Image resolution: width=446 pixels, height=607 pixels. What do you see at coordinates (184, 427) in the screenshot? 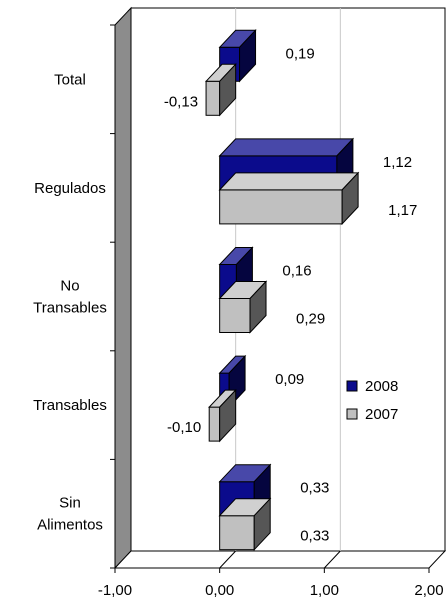
I see `data-label-2007-4: -0,10` at bounding box center [184, 427].